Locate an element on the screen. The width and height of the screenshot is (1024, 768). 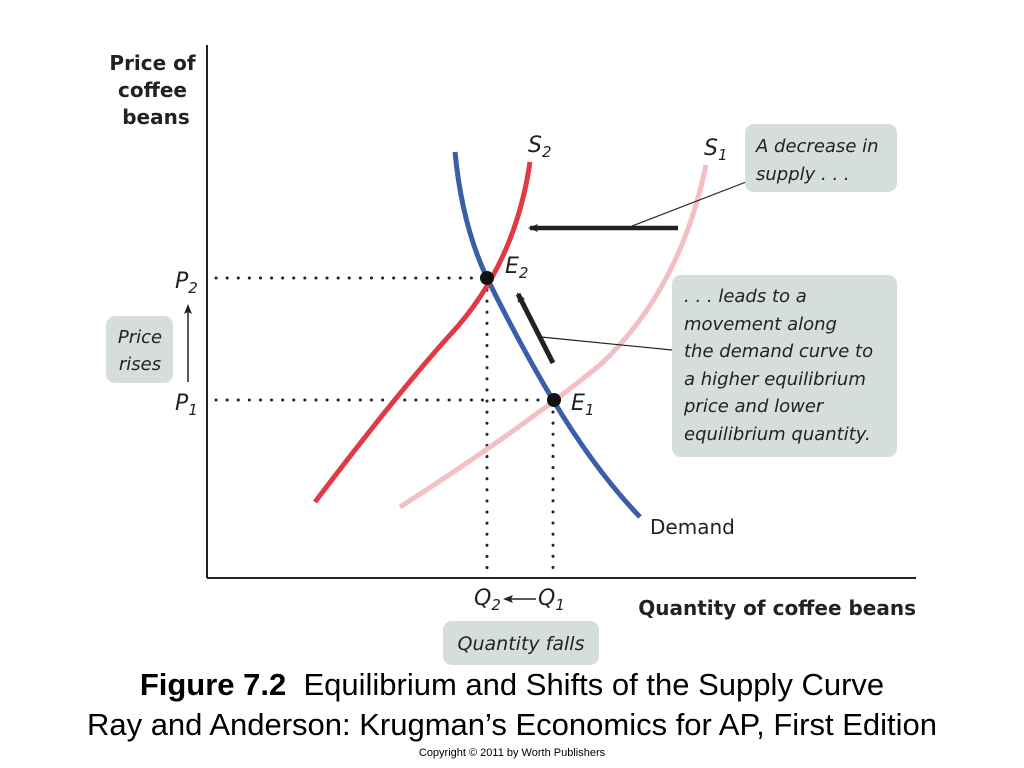
equilibrium-e1-point is located at coordinates (554, 400).